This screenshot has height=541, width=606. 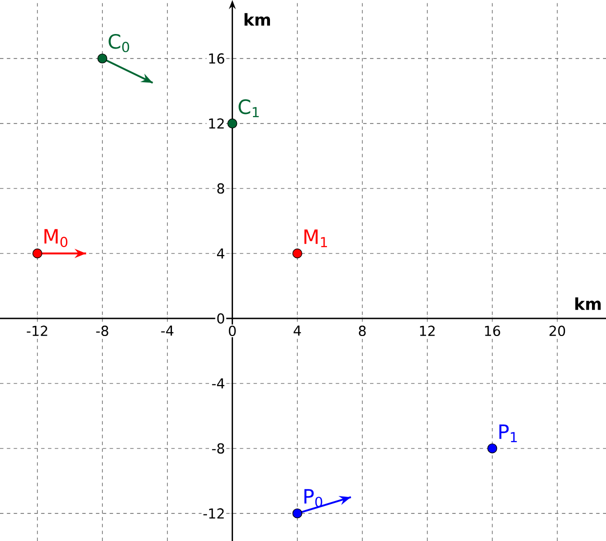 I want to click on y-tick-label: -4, so click(x=218, y=383).